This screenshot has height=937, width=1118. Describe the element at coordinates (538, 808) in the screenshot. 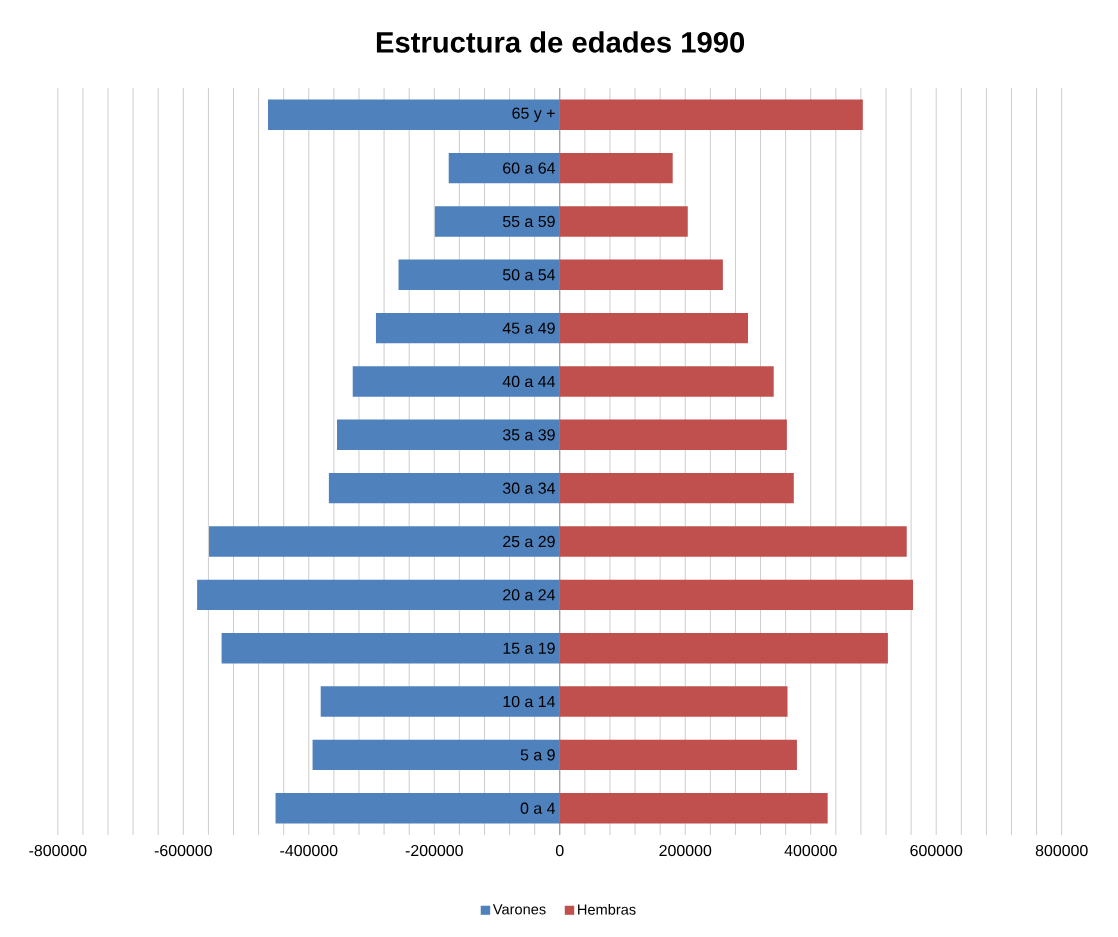

I see `y-tick-label: 0 a 4` at that location.